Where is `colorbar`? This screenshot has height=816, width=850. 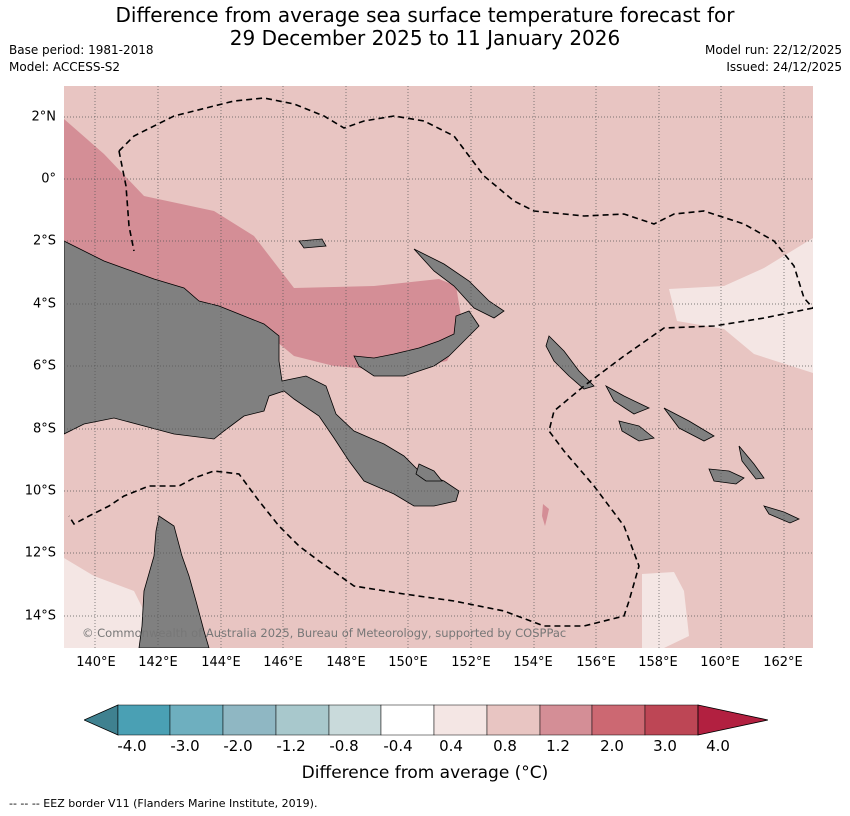
colorbar is located at coordinates (426, 720).